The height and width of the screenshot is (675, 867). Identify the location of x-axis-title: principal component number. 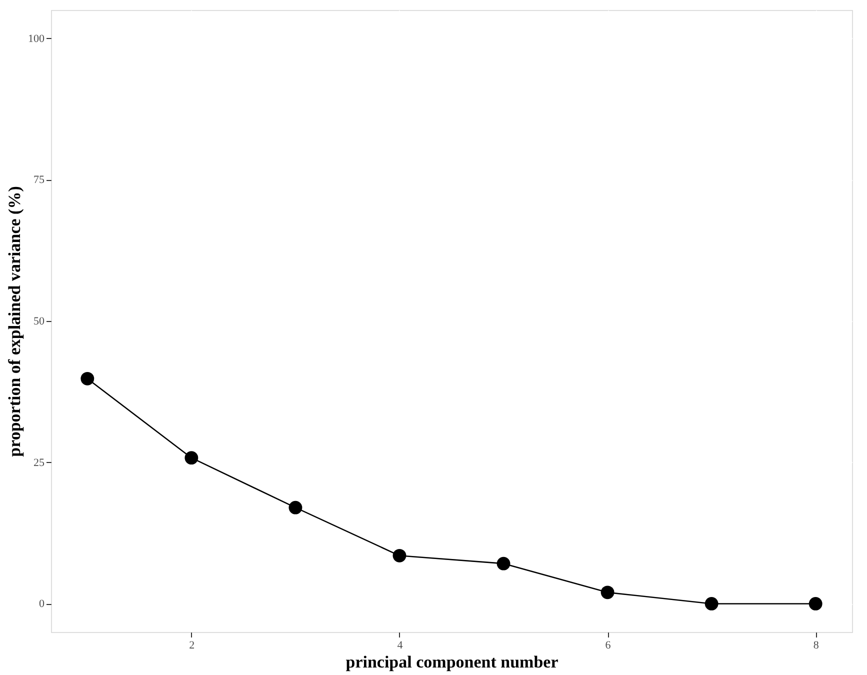
(452, 662).